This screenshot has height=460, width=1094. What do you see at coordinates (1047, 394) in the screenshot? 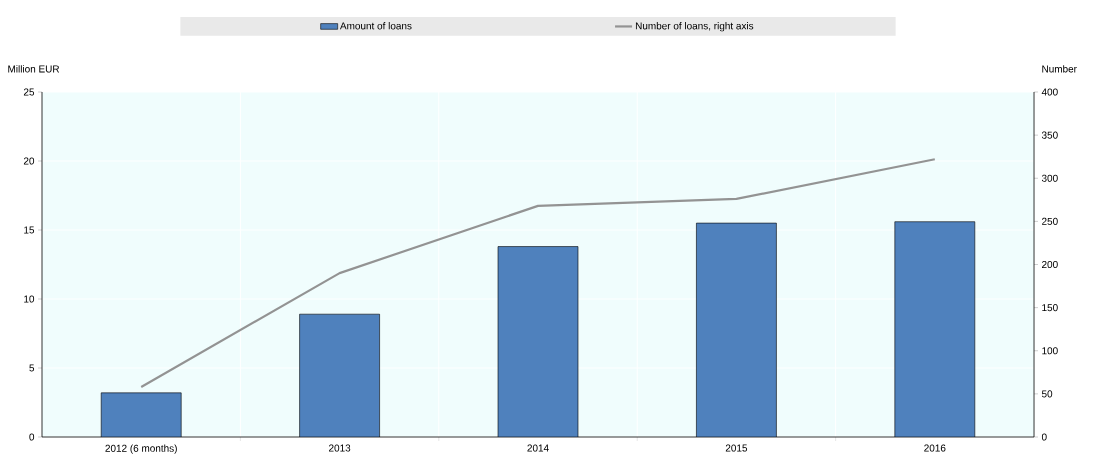
I see `y2-tick-label: 50` at bounding box center [1047, 394].